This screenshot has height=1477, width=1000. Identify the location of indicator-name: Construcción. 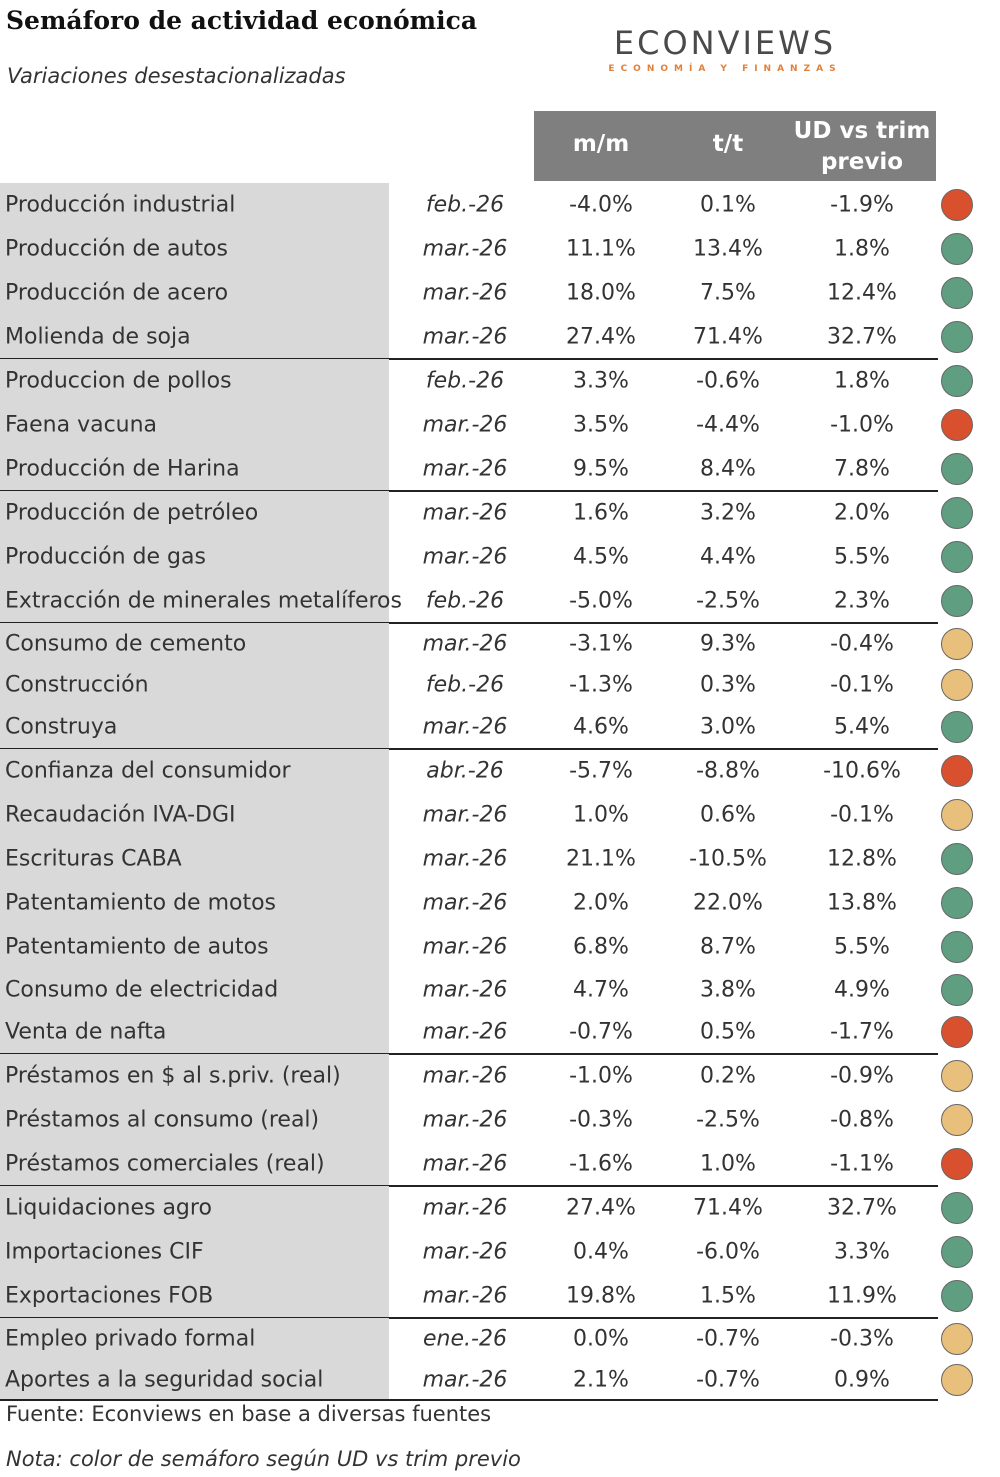
(77, 684).